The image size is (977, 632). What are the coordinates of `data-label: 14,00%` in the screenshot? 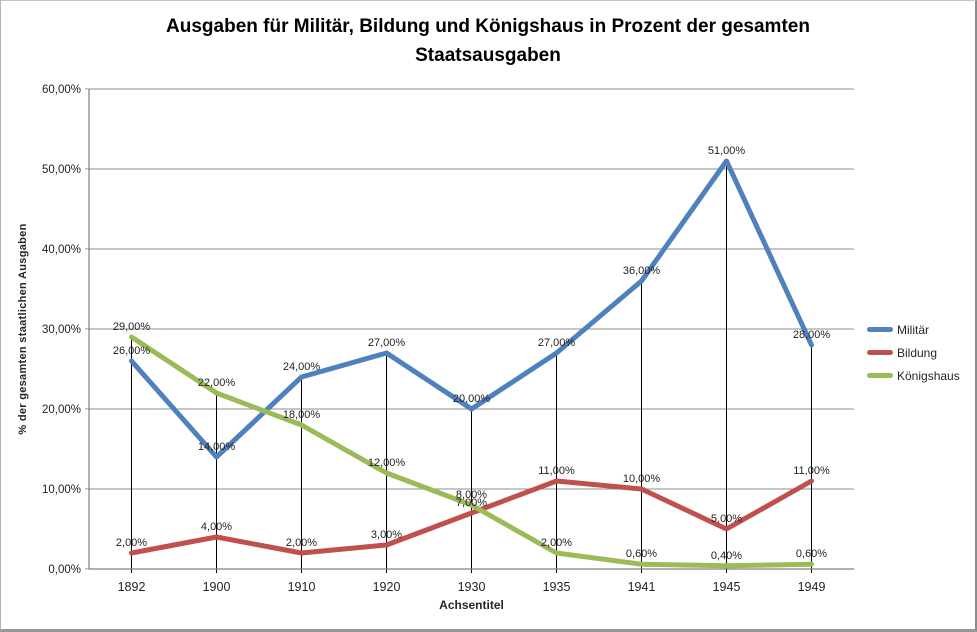 It's located at (217, 447).